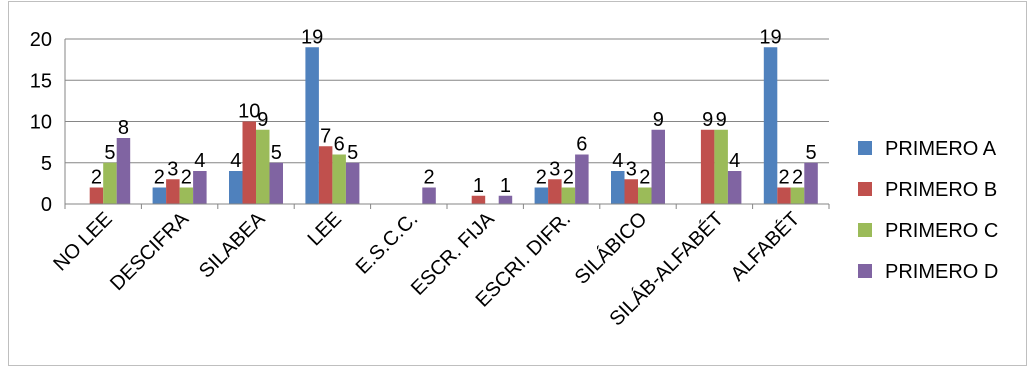  Describe the element at coordinates (941, 231) in the screenshot. I see `legend-label: PRIMERO C` at that location.